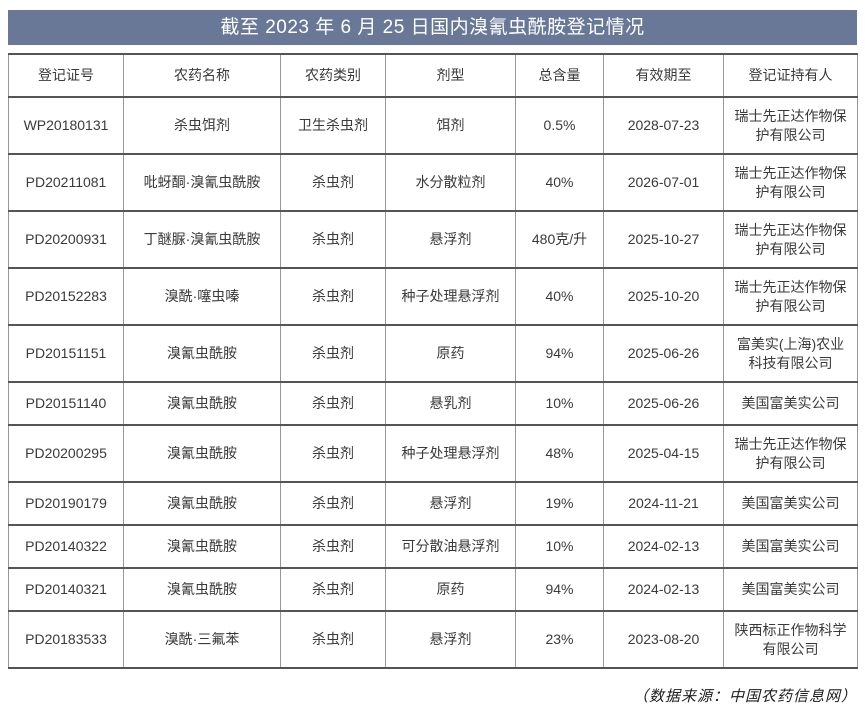 The width and height of the screenshot is (865, 706). What do you see at coordinates (450, 125) in the screenshot?
I see `cell-formulation: 饵剂` at bounding box center [450, 125].